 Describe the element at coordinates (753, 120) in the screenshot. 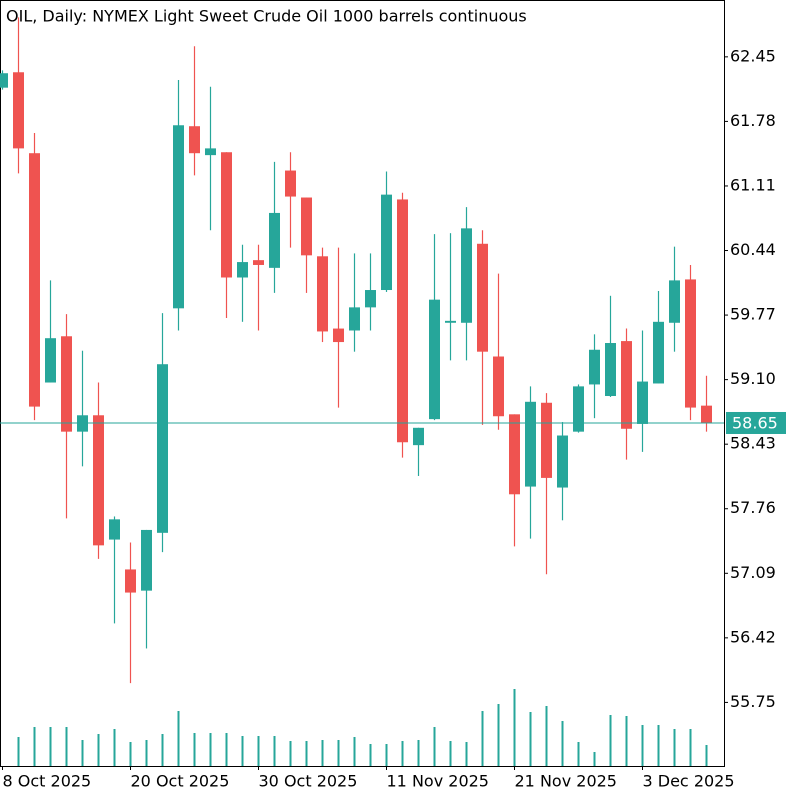

I see `y-tick-label: 61.78` at that location.